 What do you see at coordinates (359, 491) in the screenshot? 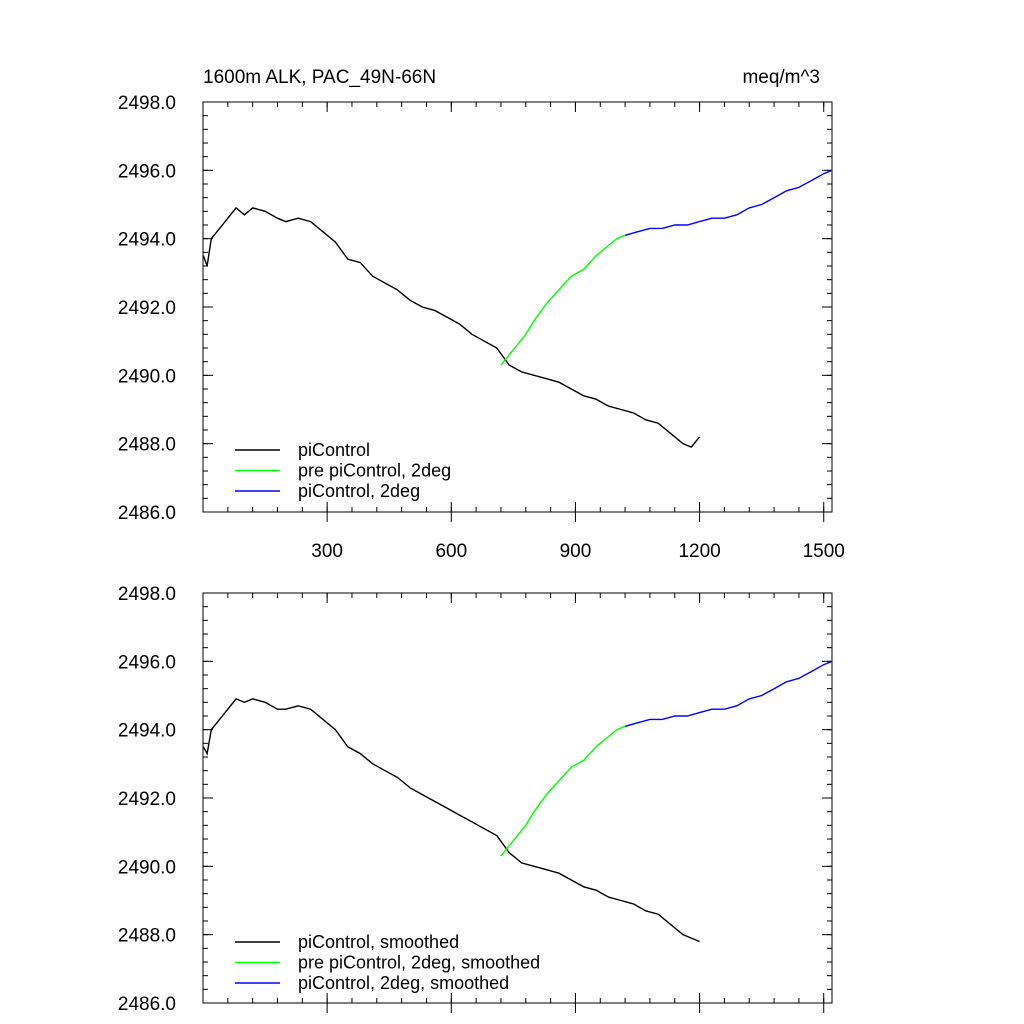
I see `legend-label: piControl, 2deg` at bounding box center [359, 491].